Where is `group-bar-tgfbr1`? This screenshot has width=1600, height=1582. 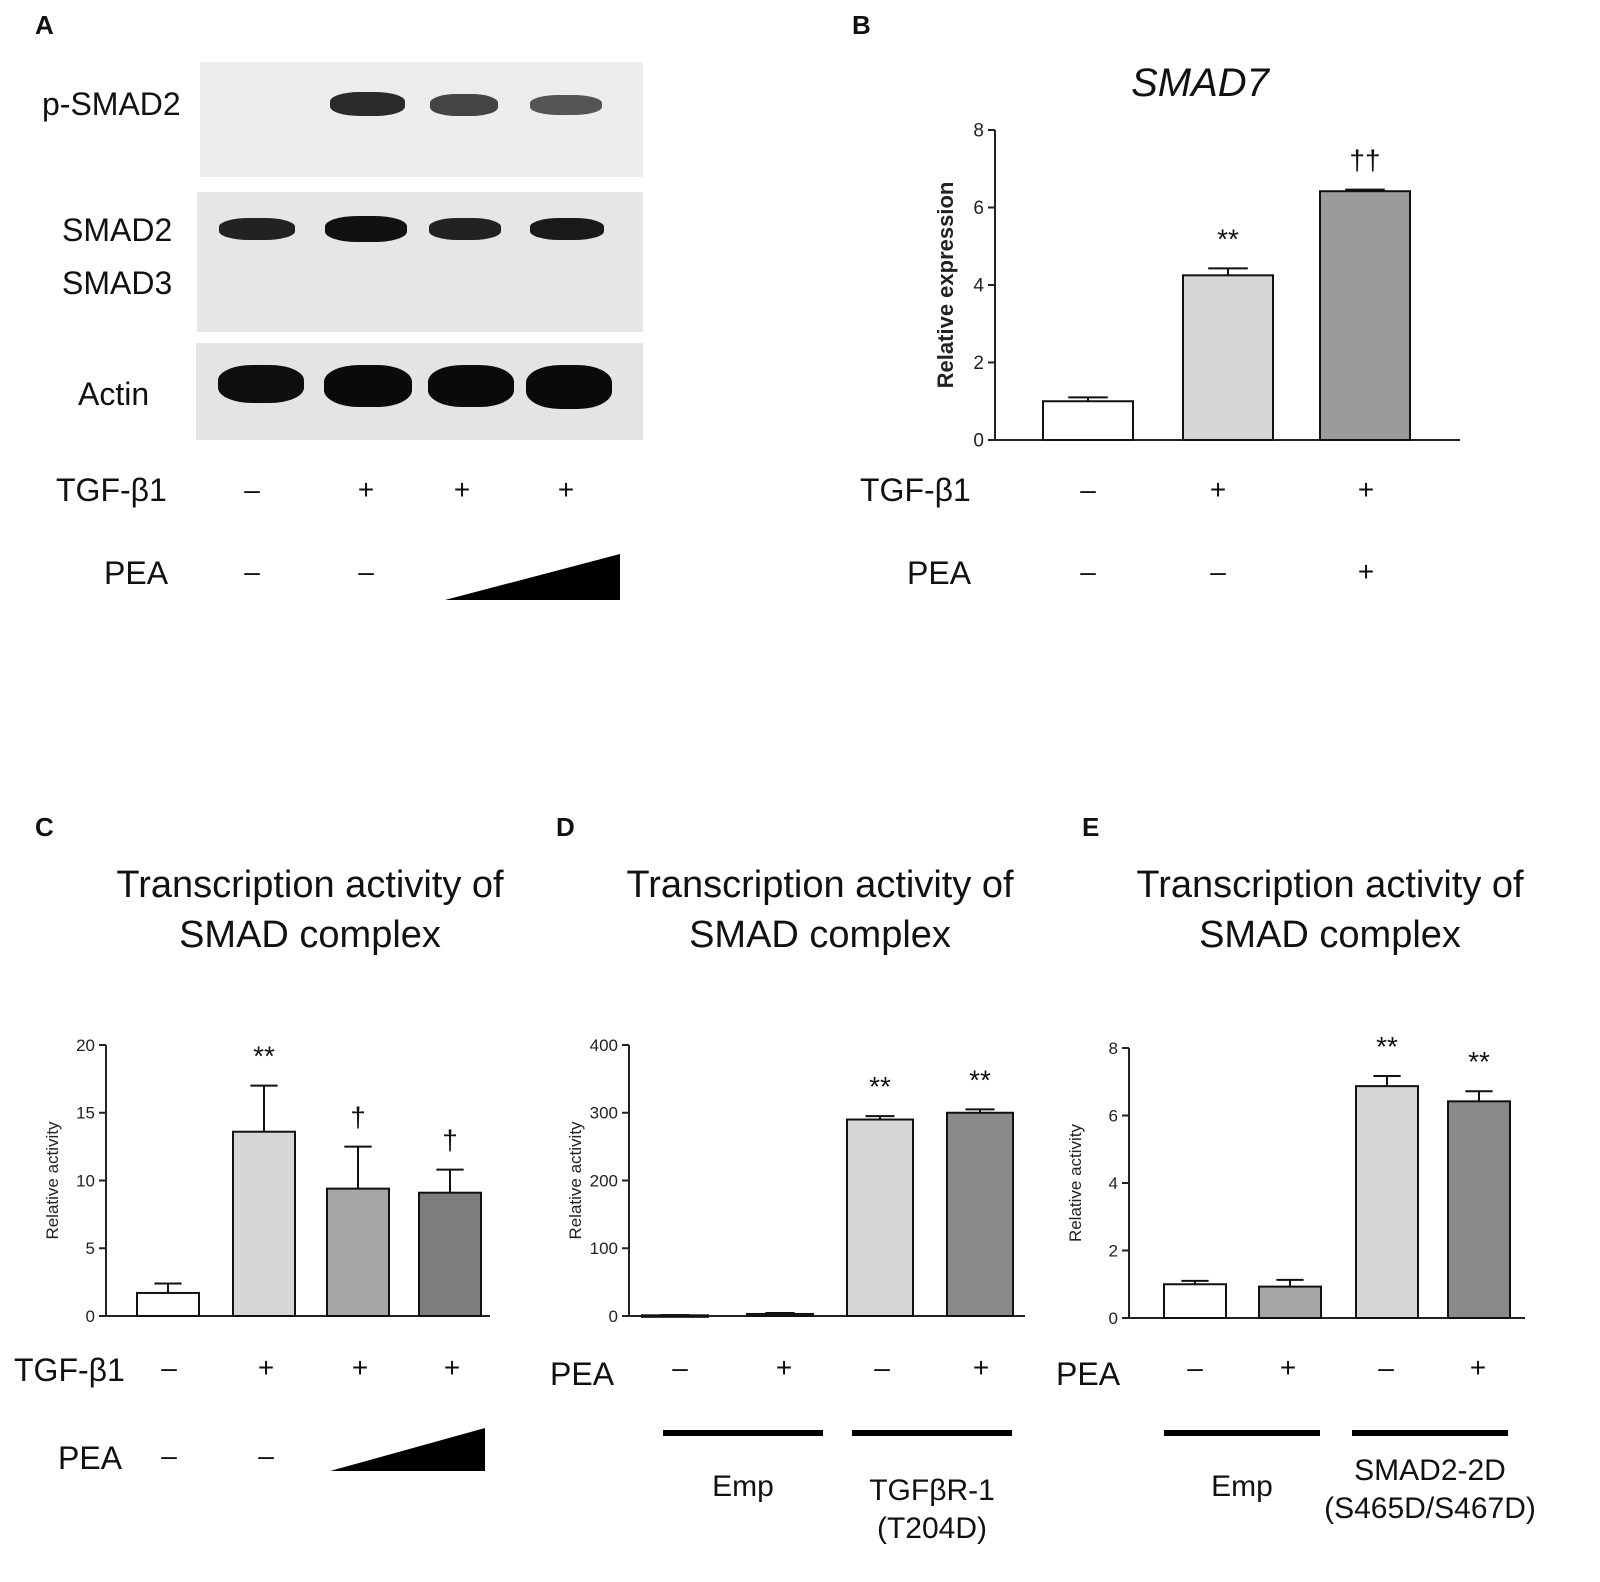
group-bar-tgfbr1 is located at coordinates (932, 1433).